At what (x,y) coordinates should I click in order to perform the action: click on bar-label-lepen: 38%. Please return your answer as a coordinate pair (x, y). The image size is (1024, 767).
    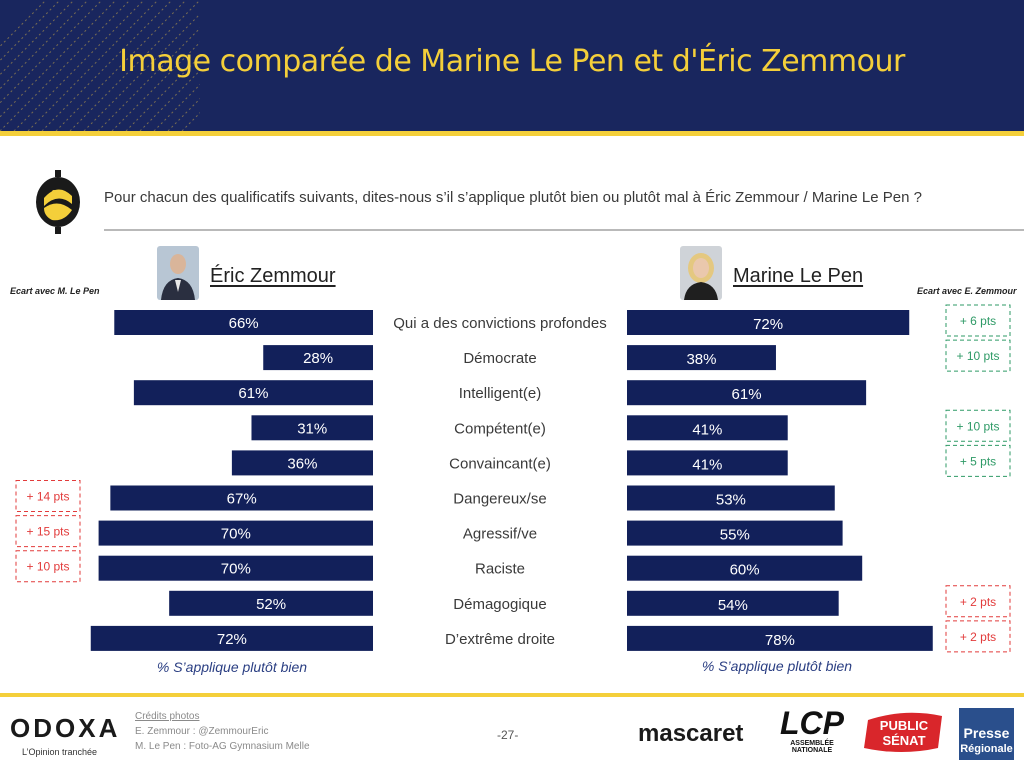
    Looking at the image, I should click on (701, 359).